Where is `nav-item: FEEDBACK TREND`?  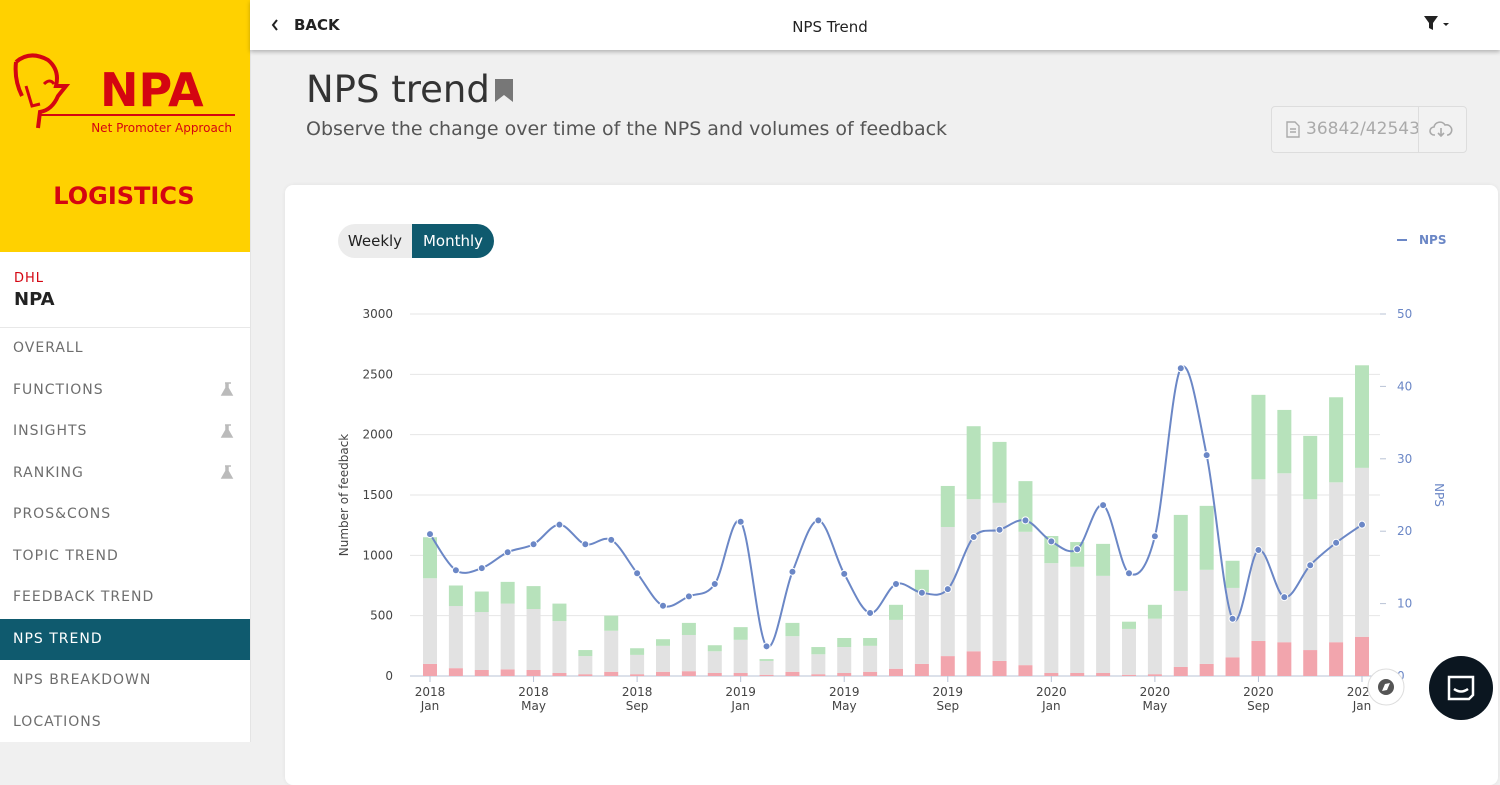
nav-item: FEEDBACK TREND is located at coordinates (84, 597).